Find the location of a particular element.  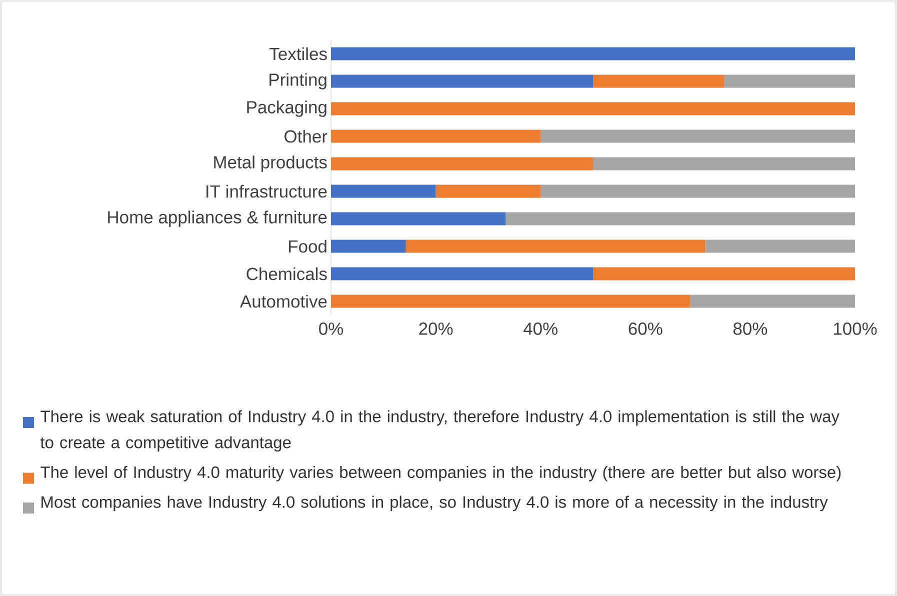

x-tick-label: 40% is located at coordinates (540, 328).